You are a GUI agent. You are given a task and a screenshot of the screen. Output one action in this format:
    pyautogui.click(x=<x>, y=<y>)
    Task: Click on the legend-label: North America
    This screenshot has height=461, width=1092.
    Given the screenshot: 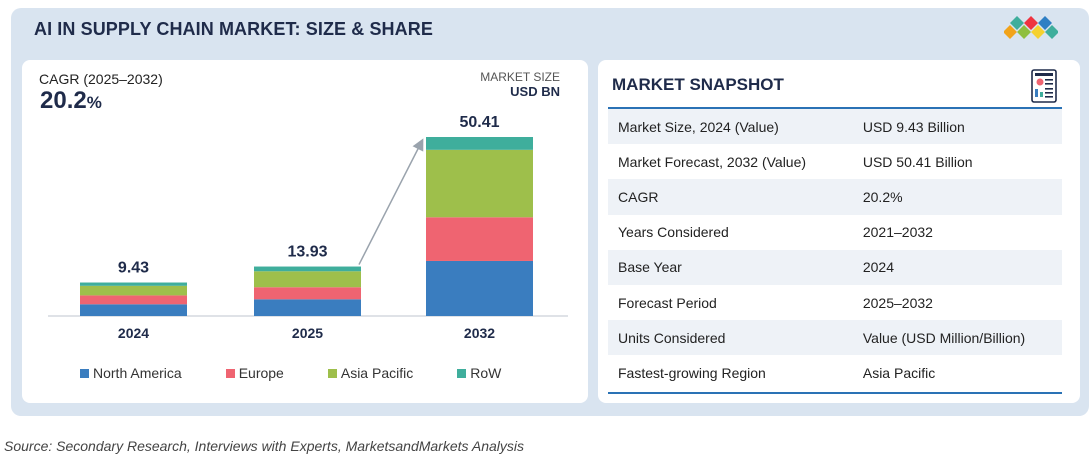 What is the action you would take?
    pyautogui.click(x=137, y=373)
    